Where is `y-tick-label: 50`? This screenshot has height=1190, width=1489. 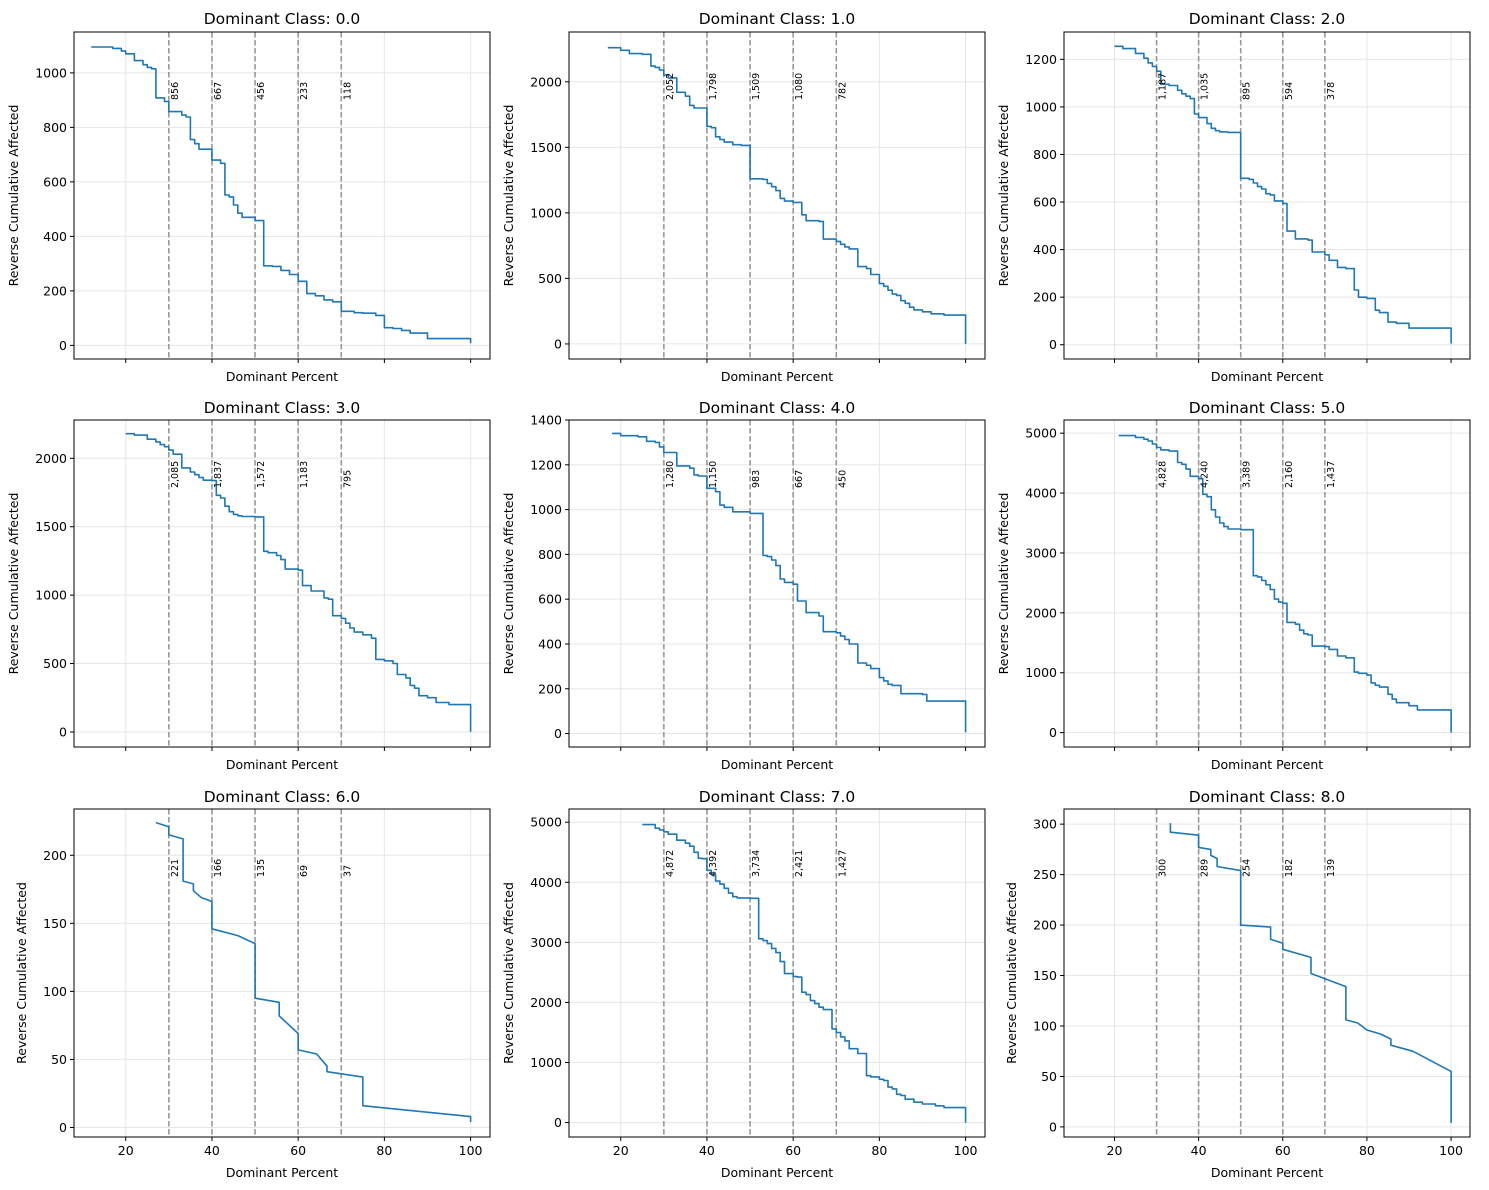
y-tick-label: 50 is located at coordinates (59, 1059).